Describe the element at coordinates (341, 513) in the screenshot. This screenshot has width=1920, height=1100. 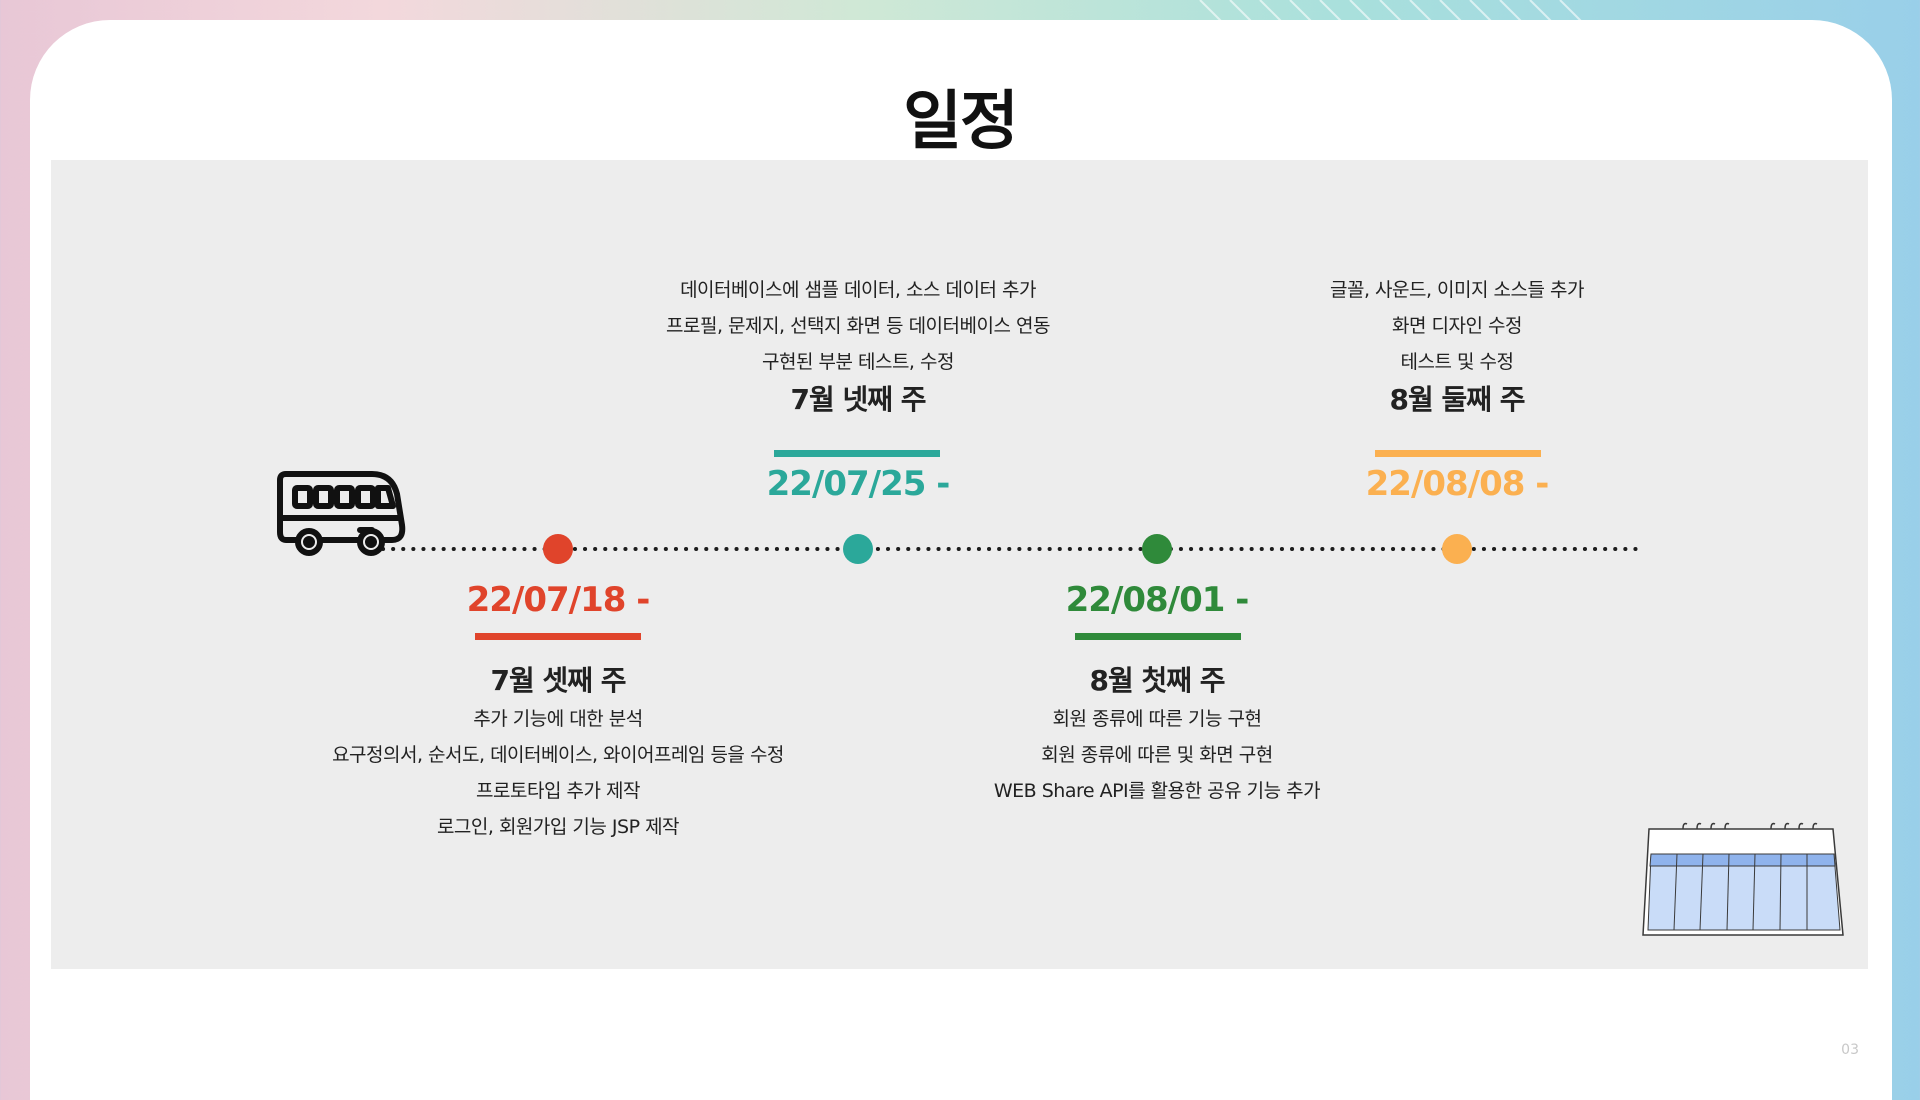
I see `bus-icon` at that location.